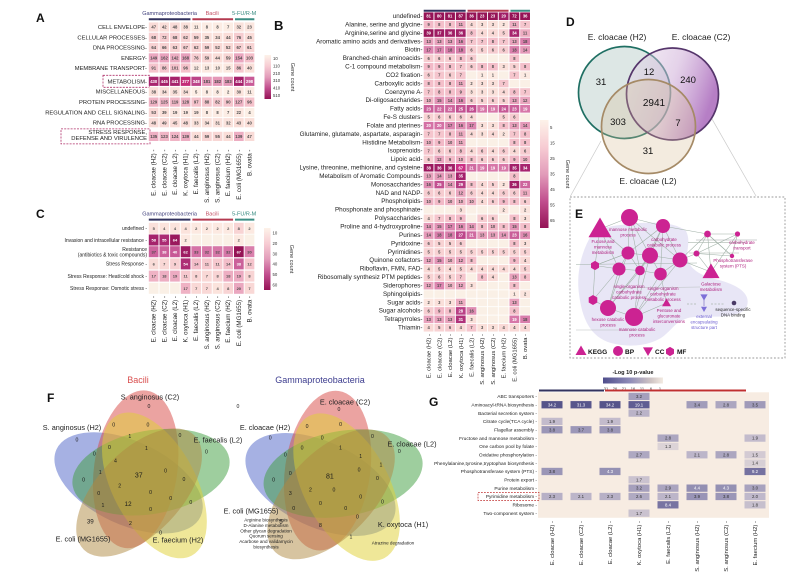 This screenshot has height=579, width=790. What do you see at coordinates (697, 488) in the screenshot?
I see `svg-text: 4.4` at bounding box center [697, 488].